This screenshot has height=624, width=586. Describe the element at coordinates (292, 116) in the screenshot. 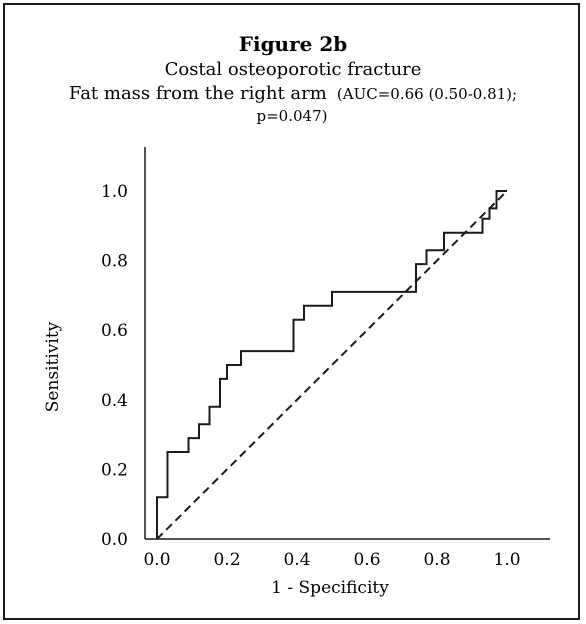

I see `chart-subtitle-3: p=0.047)` at that location.